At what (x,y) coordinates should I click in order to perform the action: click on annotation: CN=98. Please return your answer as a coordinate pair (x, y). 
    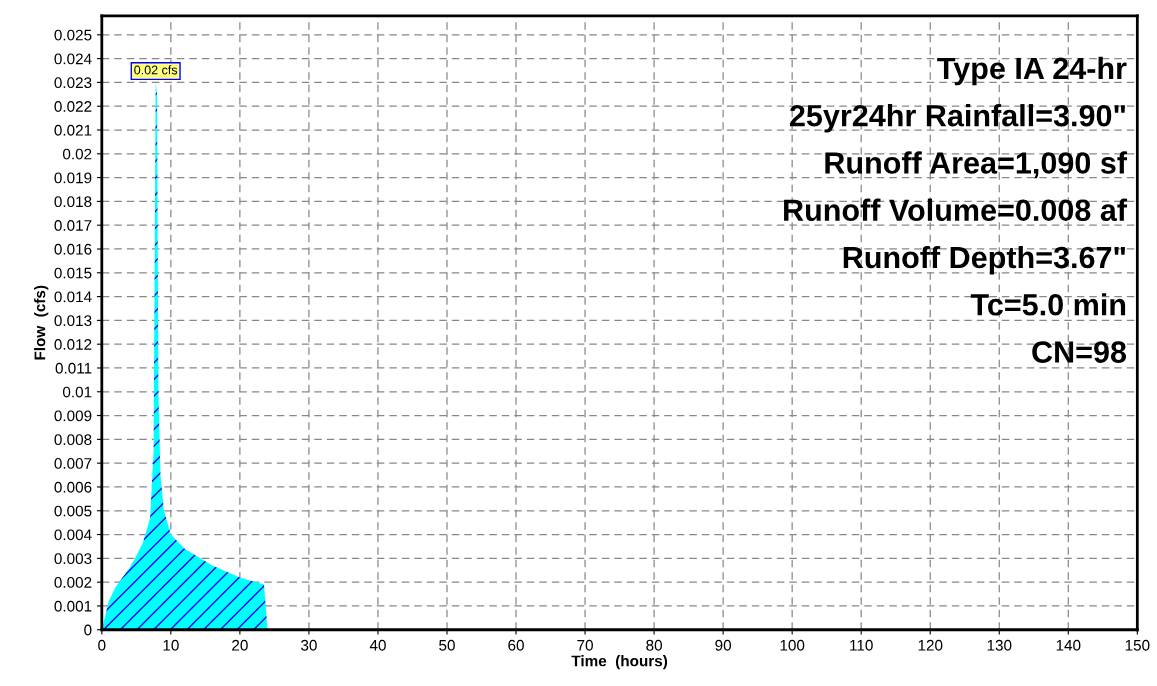
    Looking at the image, I should click on (1079, 352).